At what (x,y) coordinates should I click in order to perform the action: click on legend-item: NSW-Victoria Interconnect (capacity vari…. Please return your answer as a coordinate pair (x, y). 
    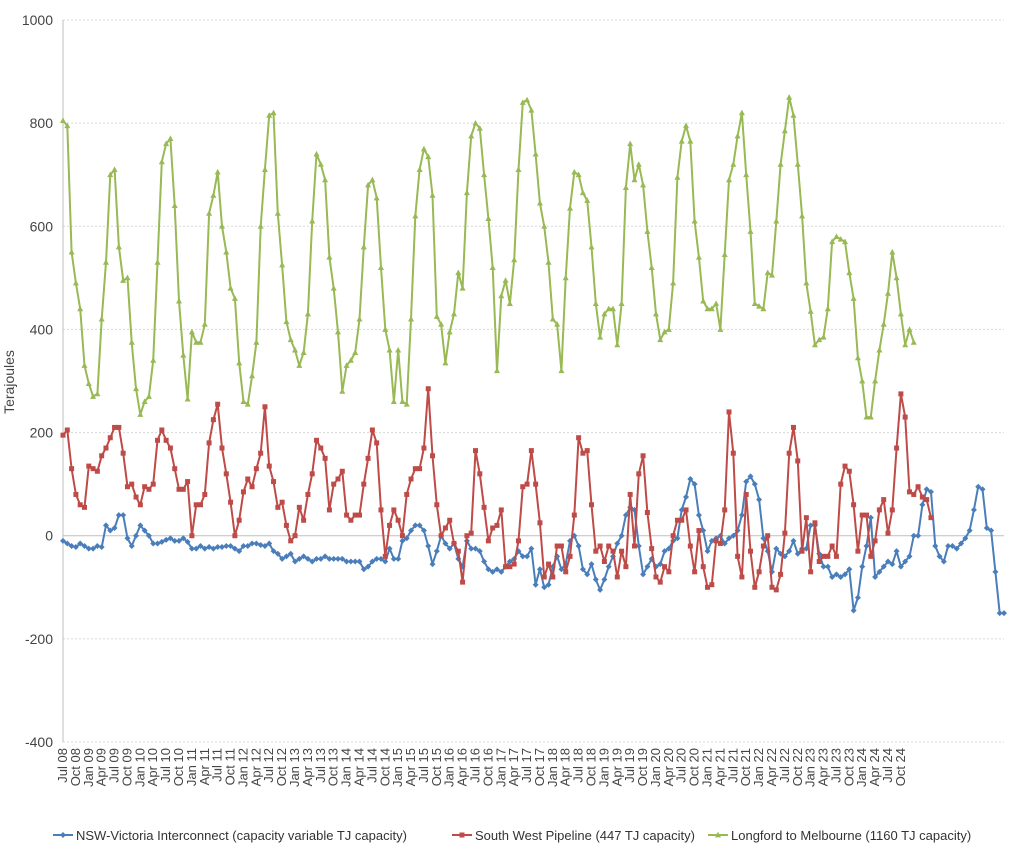
    Looking at the image, I should click on (230, 835).